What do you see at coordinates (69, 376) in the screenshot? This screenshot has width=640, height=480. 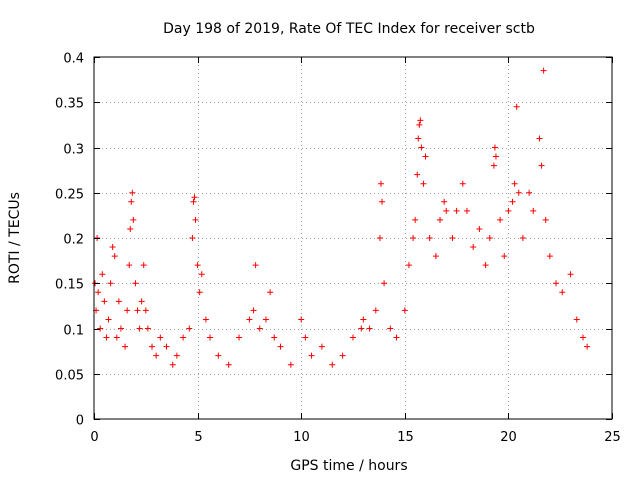 I see `y-tick-label: 0.05` at bounding box center [69, 376].